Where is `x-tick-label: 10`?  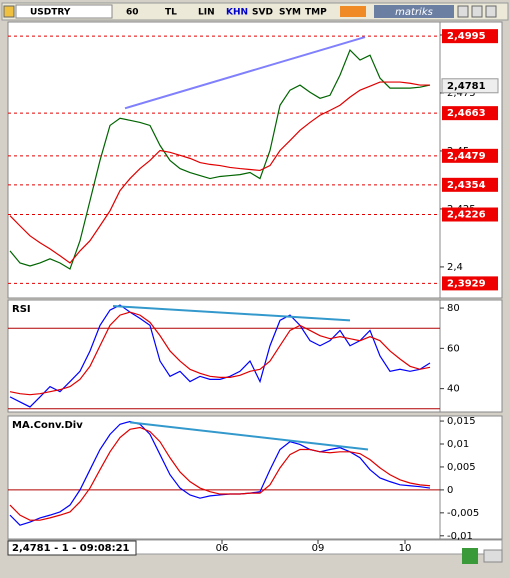
x-tick-label: 10 is located at coordinates (405, 548).